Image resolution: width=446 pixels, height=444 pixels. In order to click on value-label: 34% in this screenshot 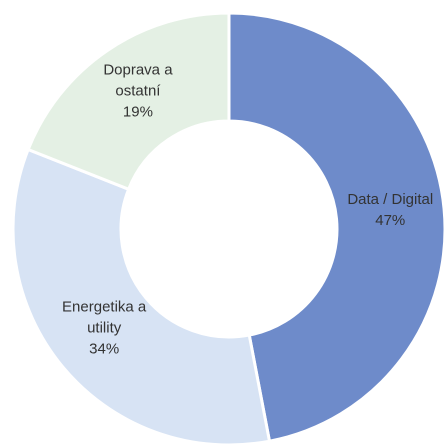, I will do `click(104, 349)`.